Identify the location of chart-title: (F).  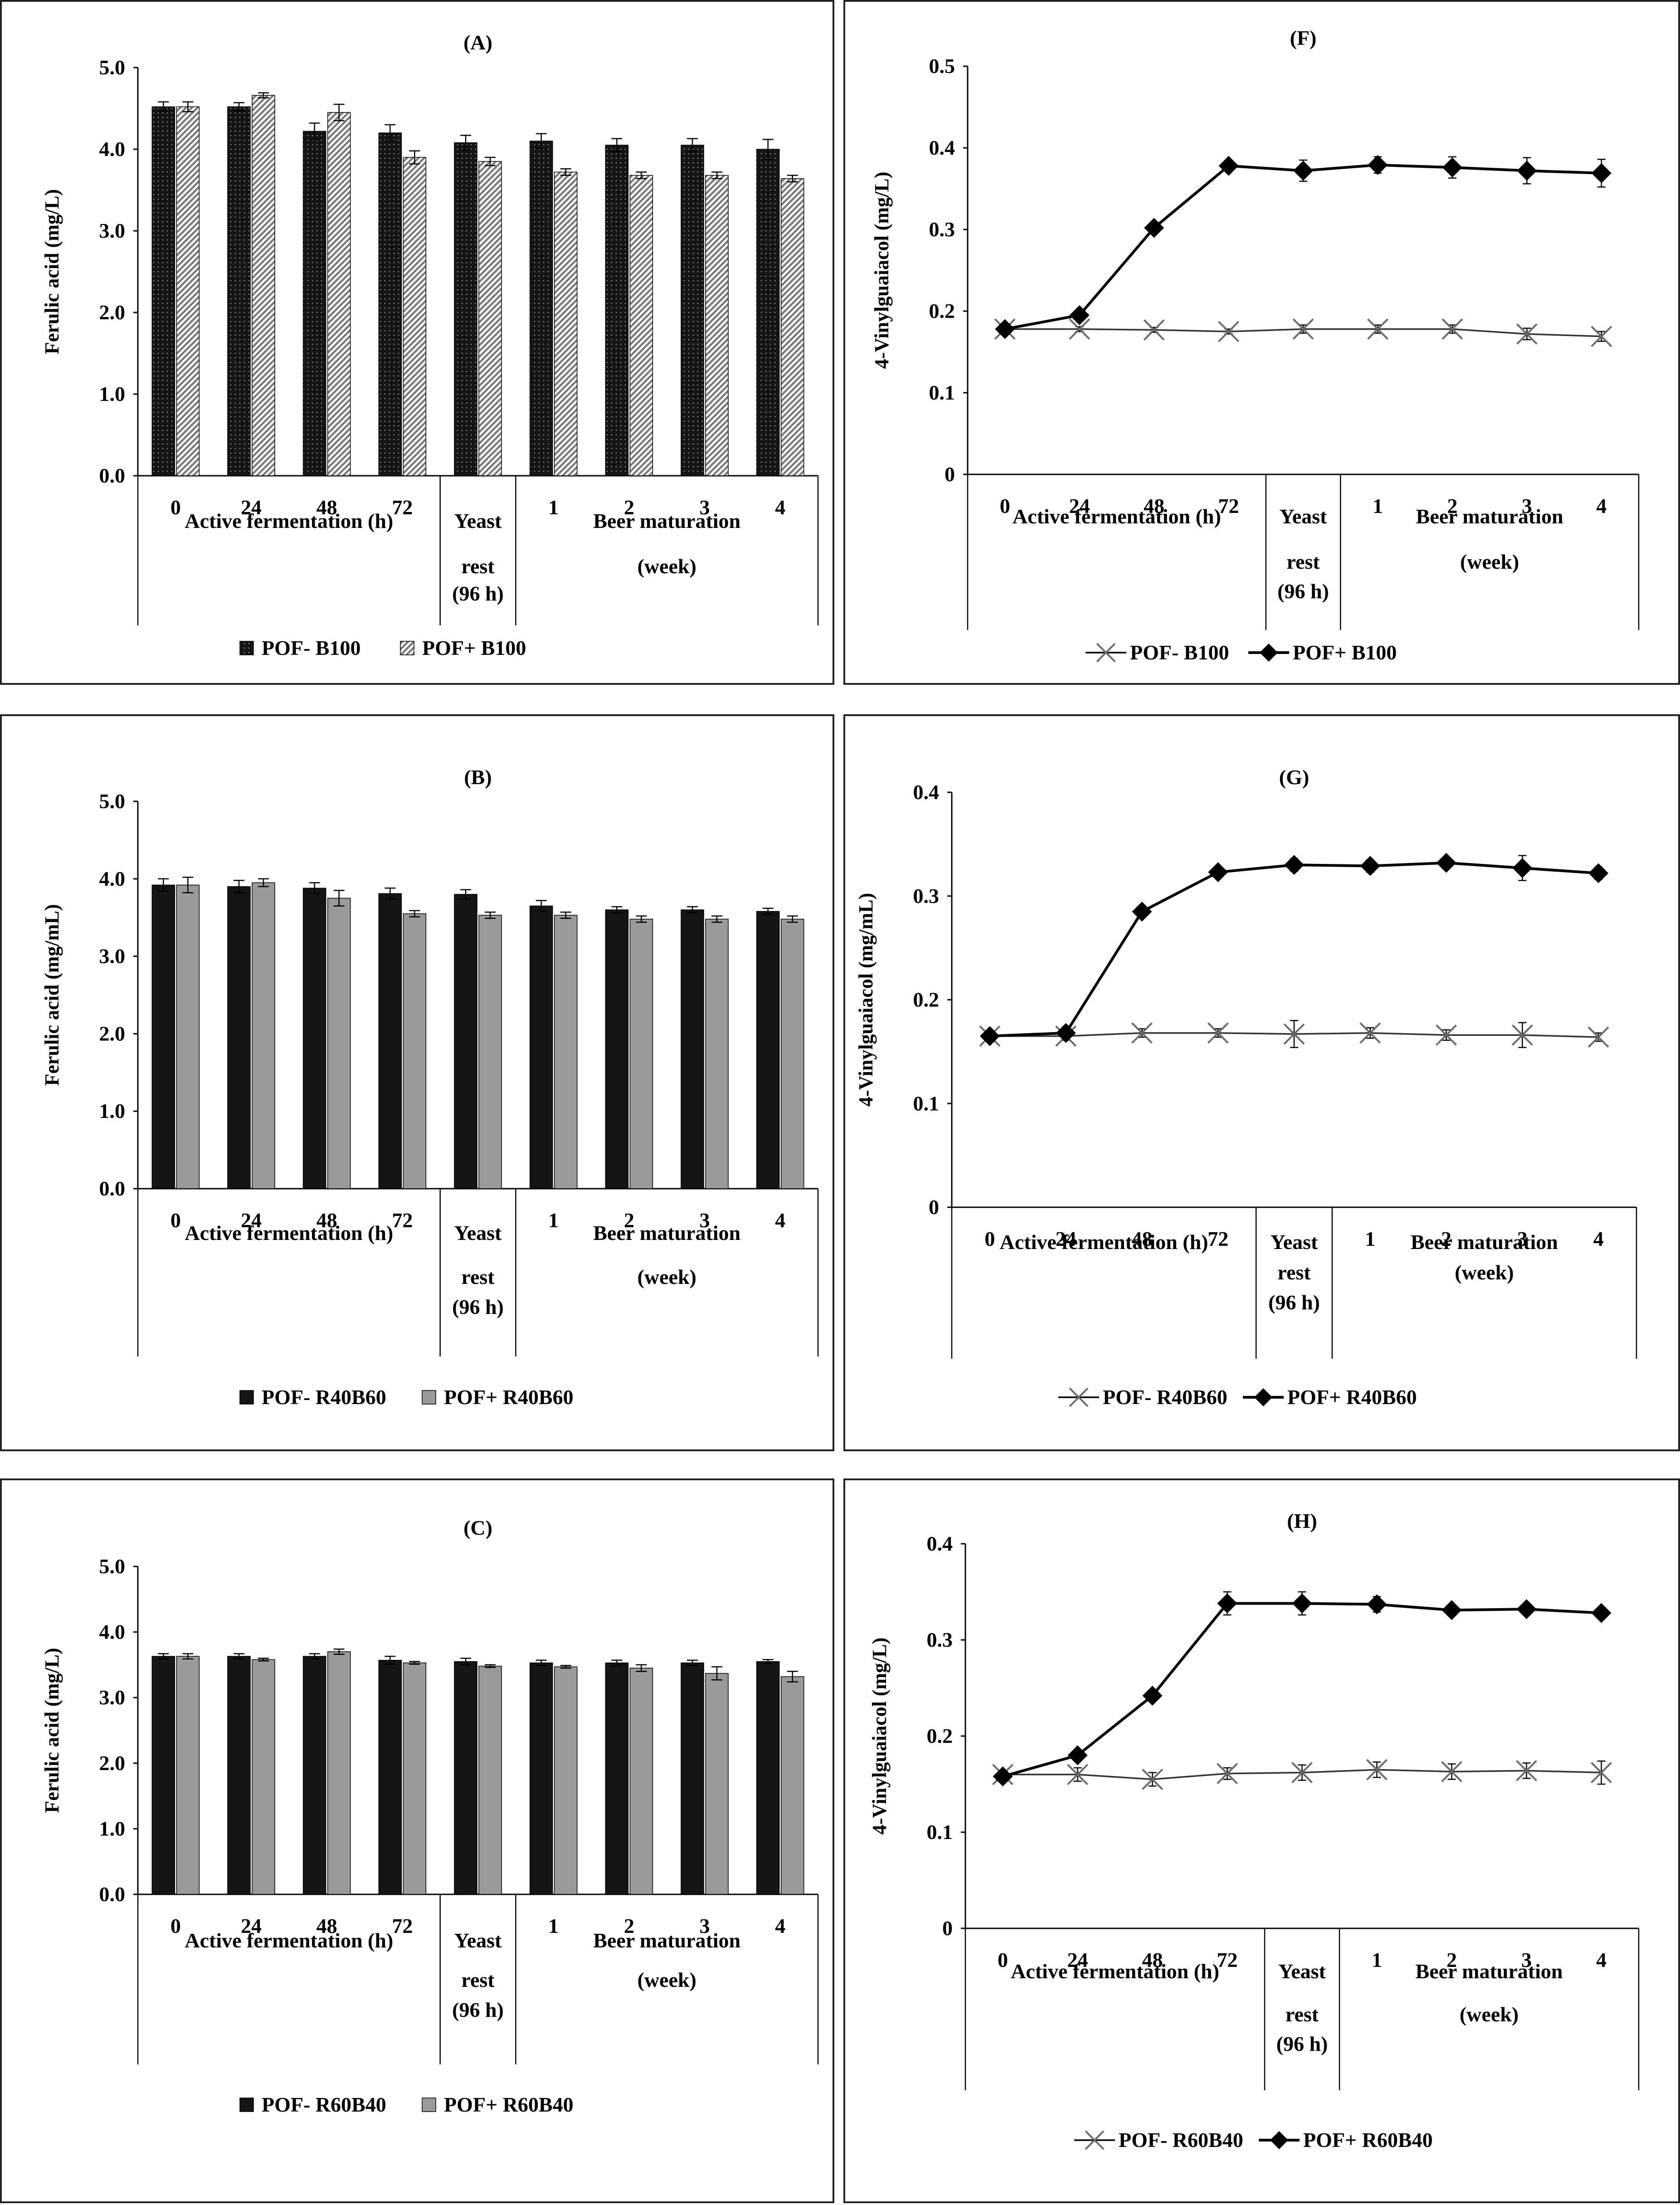
(1303, 37).